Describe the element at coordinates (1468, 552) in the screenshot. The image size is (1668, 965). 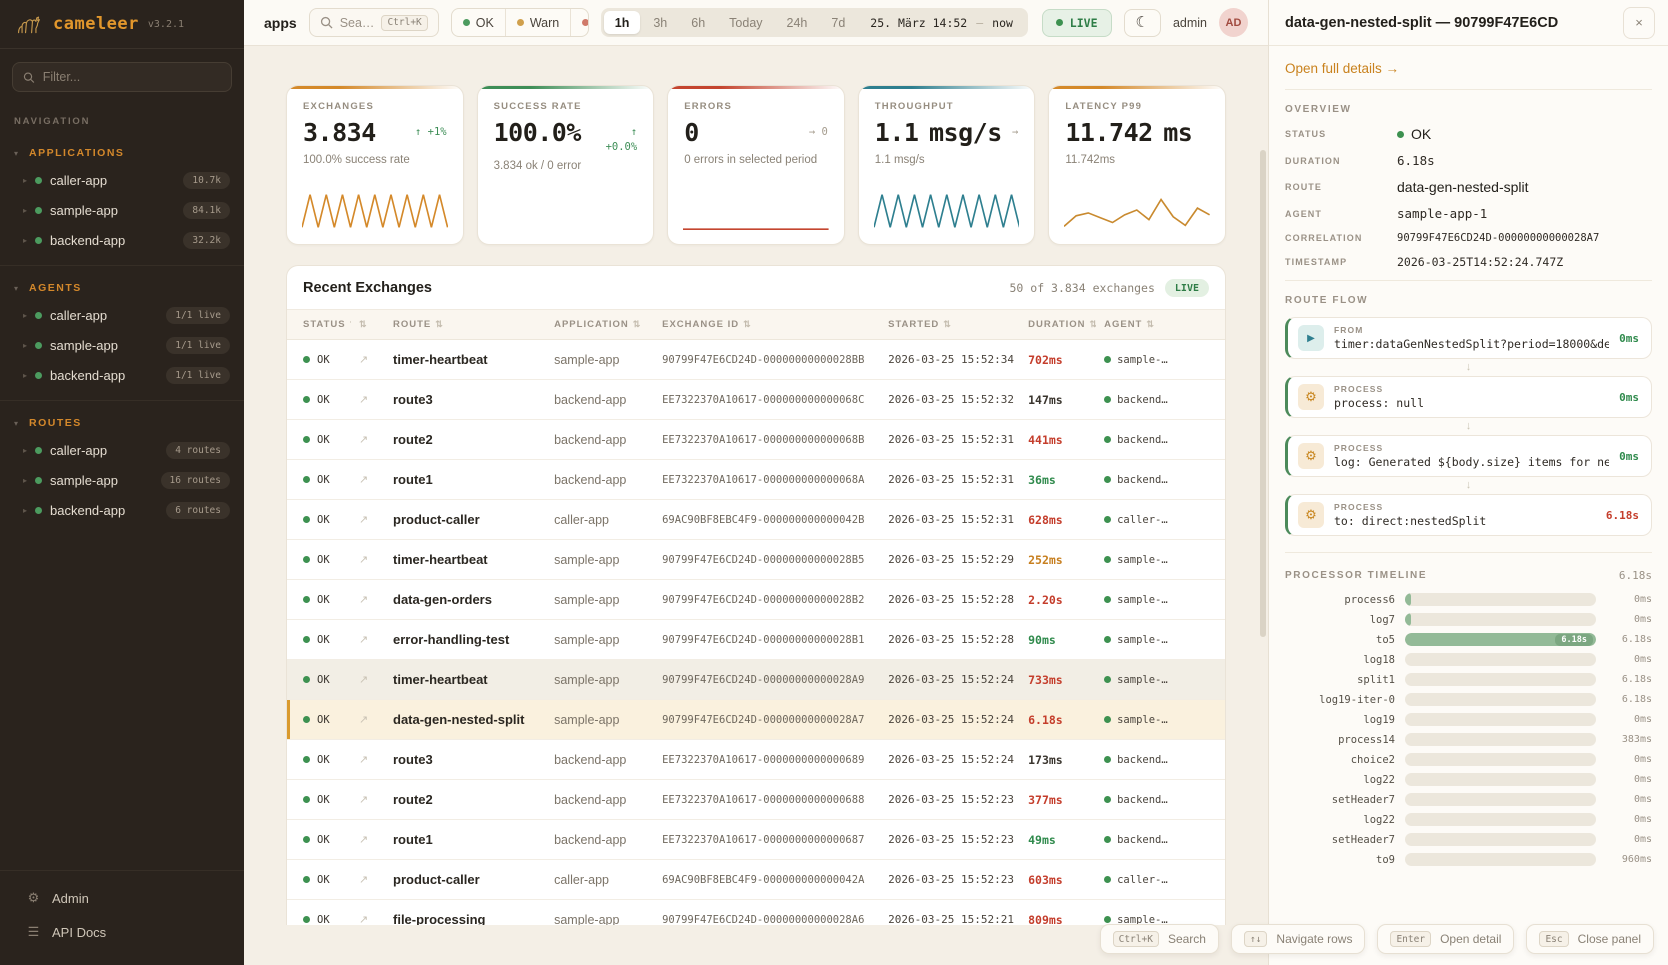
I see `divider` at that location.